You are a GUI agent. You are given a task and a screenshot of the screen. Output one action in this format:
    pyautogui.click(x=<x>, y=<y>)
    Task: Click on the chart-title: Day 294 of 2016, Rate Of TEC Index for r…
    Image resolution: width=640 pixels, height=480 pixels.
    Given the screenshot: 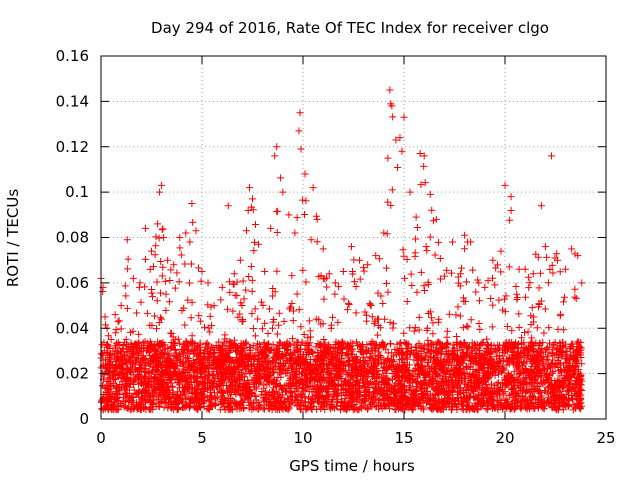 What is the action you would take?
    pyautogui.click(x=350, y=28)
    